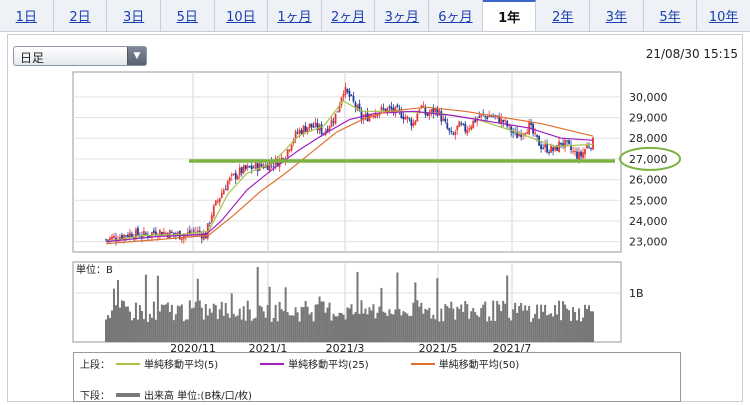 Image resolution: width=750 pixels, height=405 pixels. What do you see at coordinates (242, 15) in the screenshot?
I see `tab-4: 10日` at bounding box center [242, 15].